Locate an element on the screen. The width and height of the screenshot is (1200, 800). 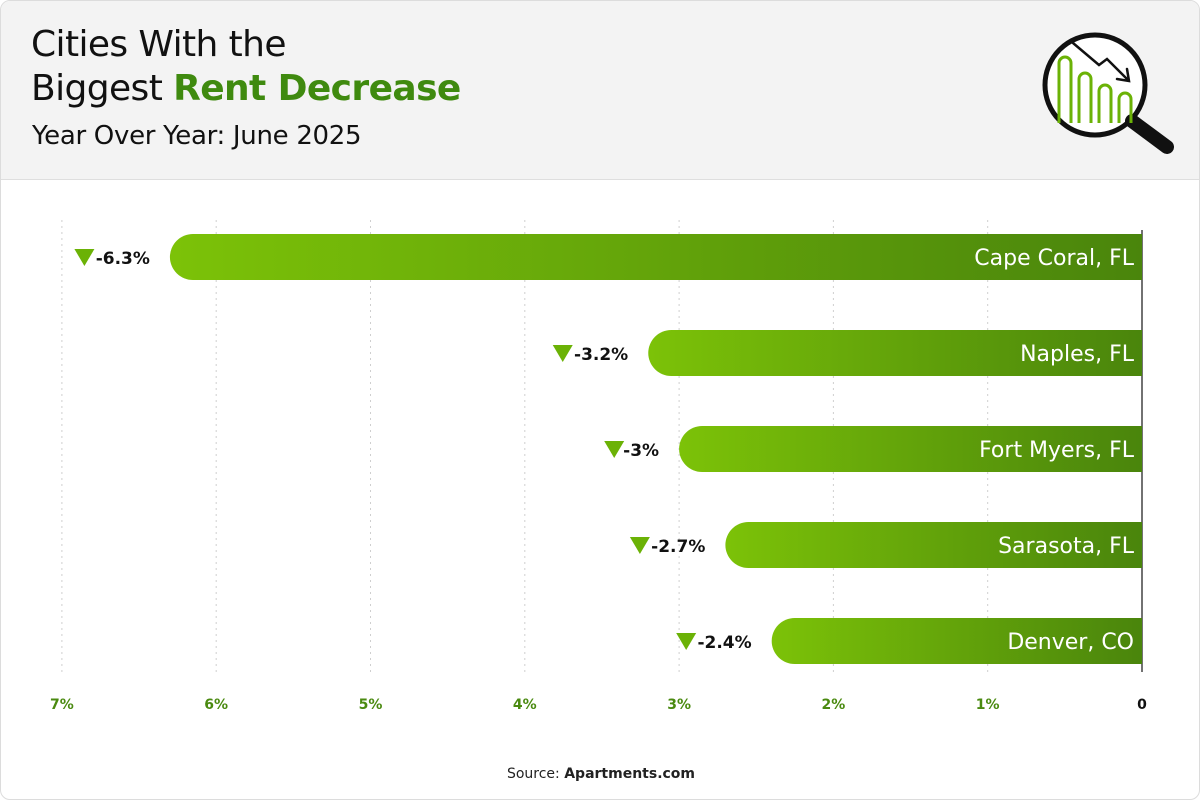
title-line-2: Biggest Rent Decrease is located at coordinates (246, 89).